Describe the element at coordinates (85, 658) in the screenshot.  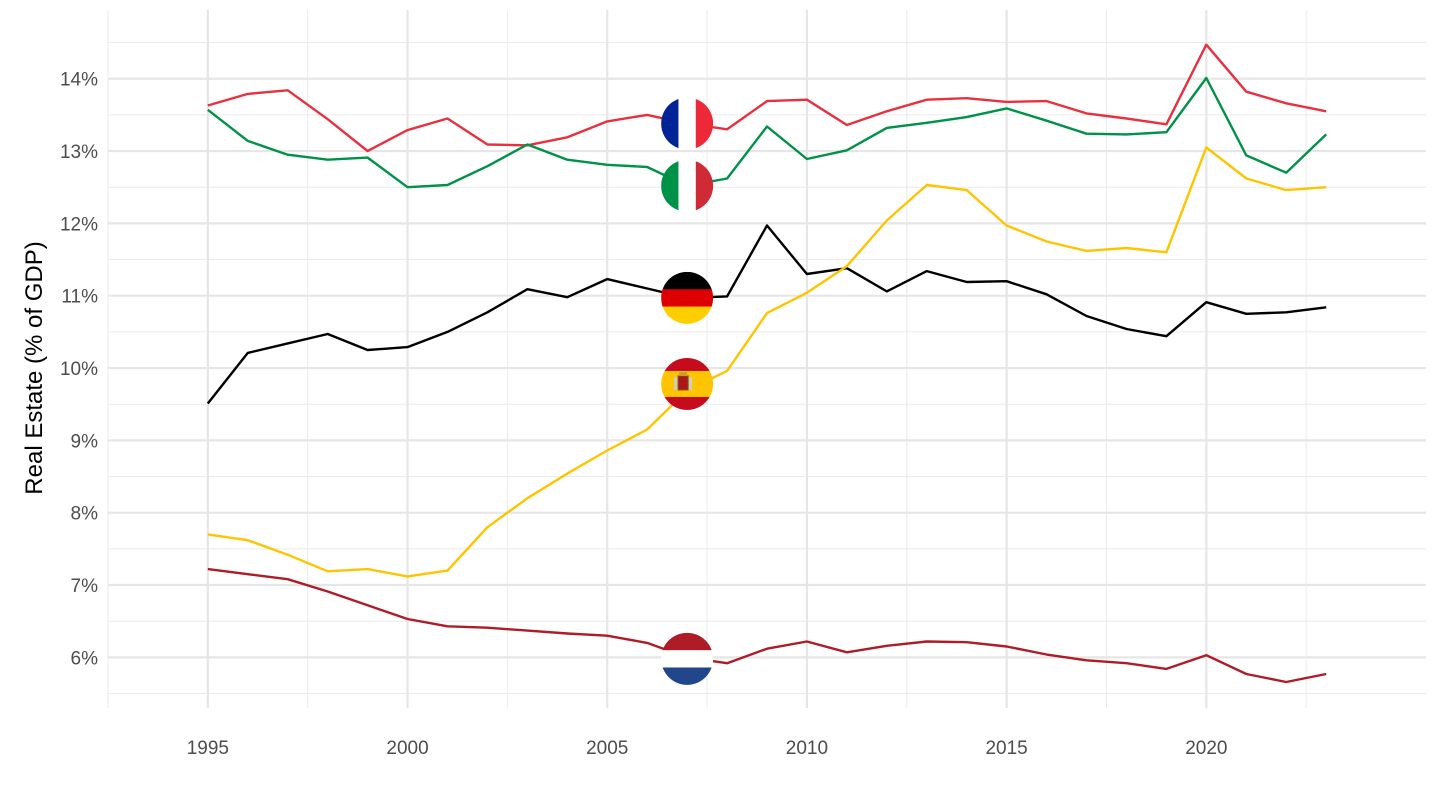
I see `y-tick-label: 6%` at that location.